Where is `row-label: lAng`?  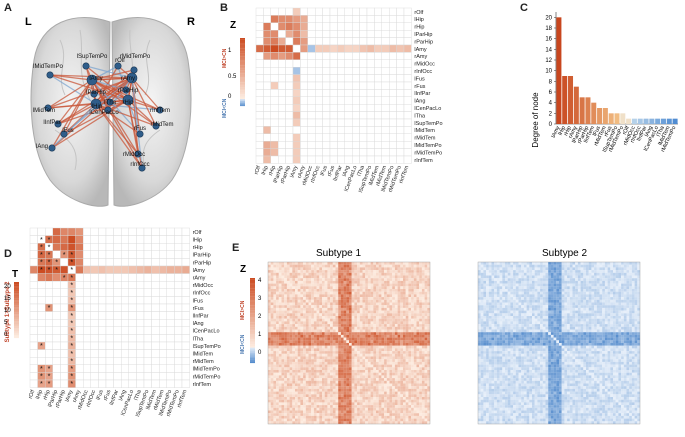 row-label: lAng is located at coordinates (419, 102).